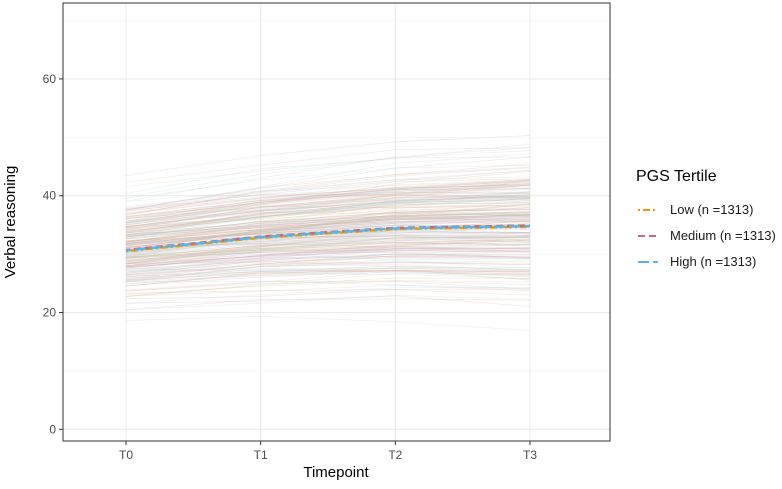 The image size is (782, 489). Describe the element at coordinates (10, 222) in the screenshot. I see `y-axis-title: Verbal reasoning` at that location.